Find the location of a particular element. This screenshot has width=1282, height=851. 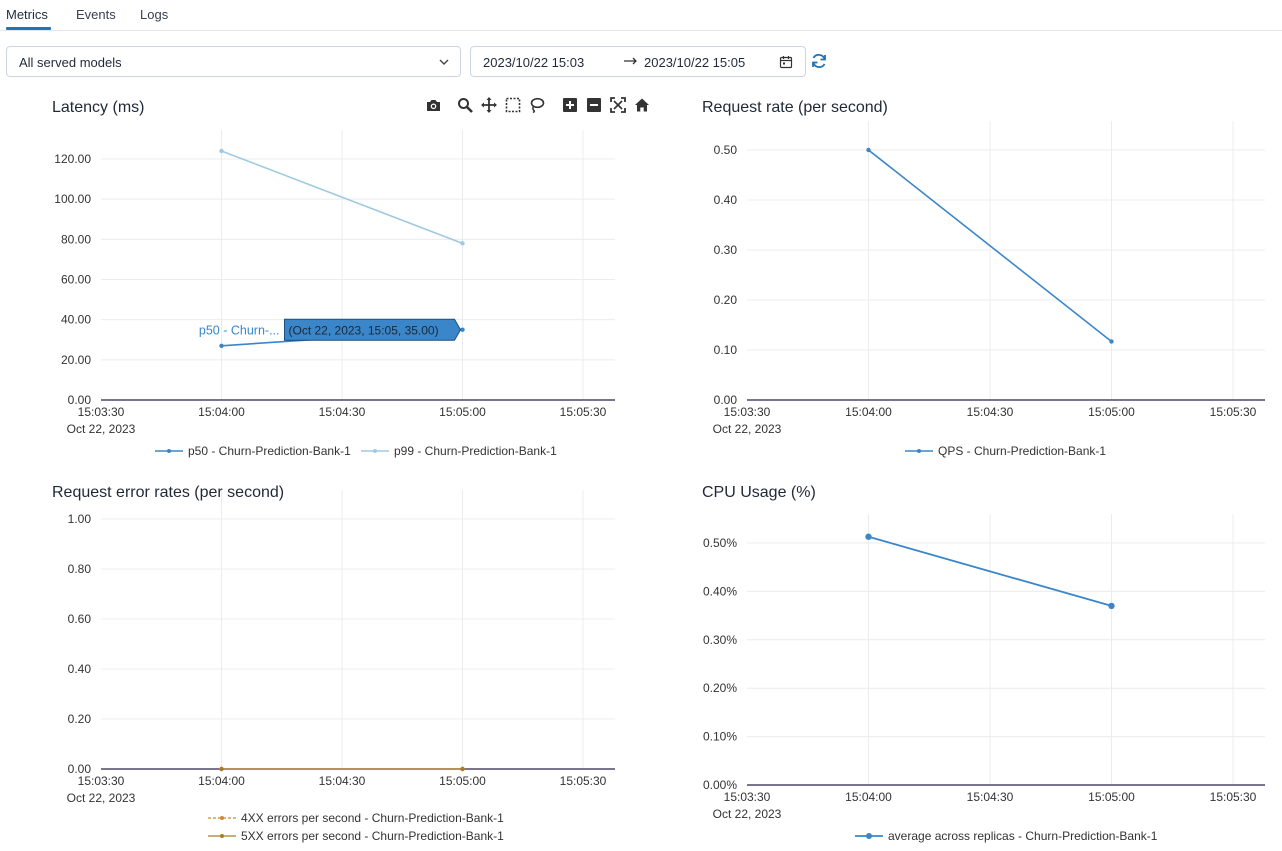

y-tick-label: 100.00 is located at coordinates (72, 199).